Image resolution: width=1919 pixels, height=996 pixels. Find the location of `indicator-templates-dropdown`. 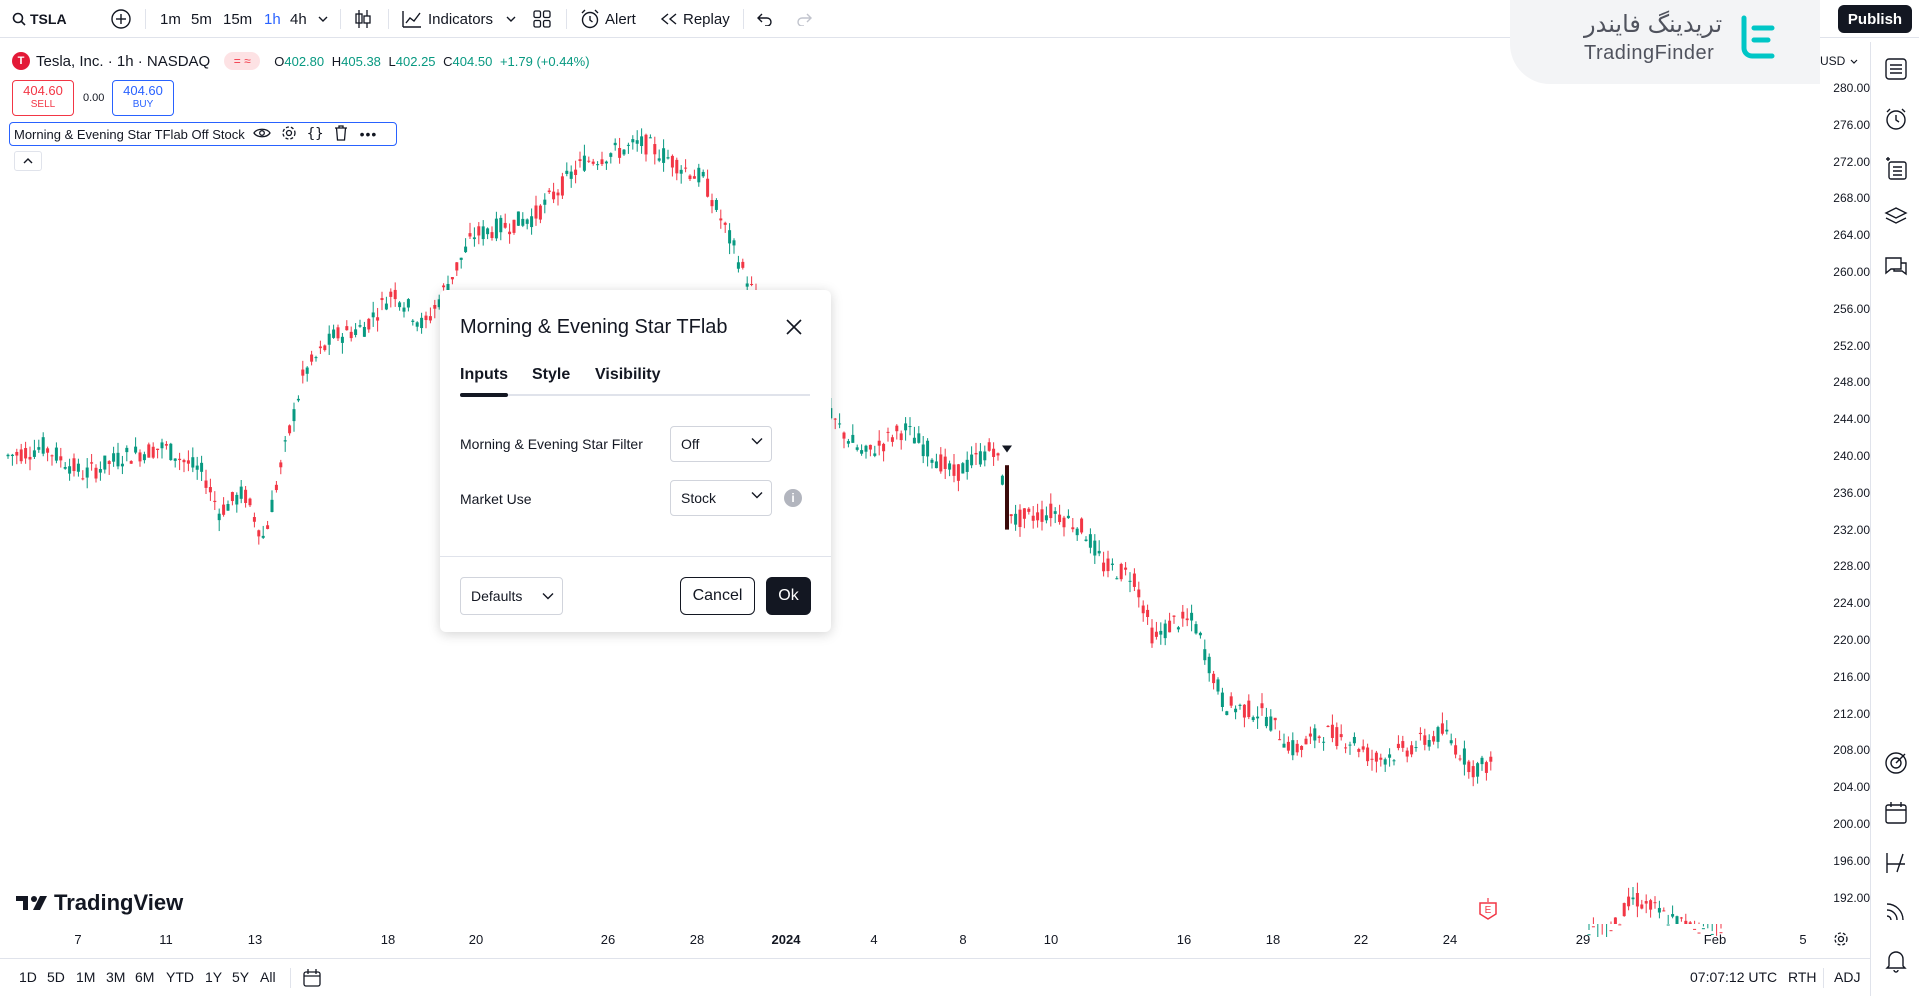

indicator-templates-dropdown is located at coordinates (511, 19).